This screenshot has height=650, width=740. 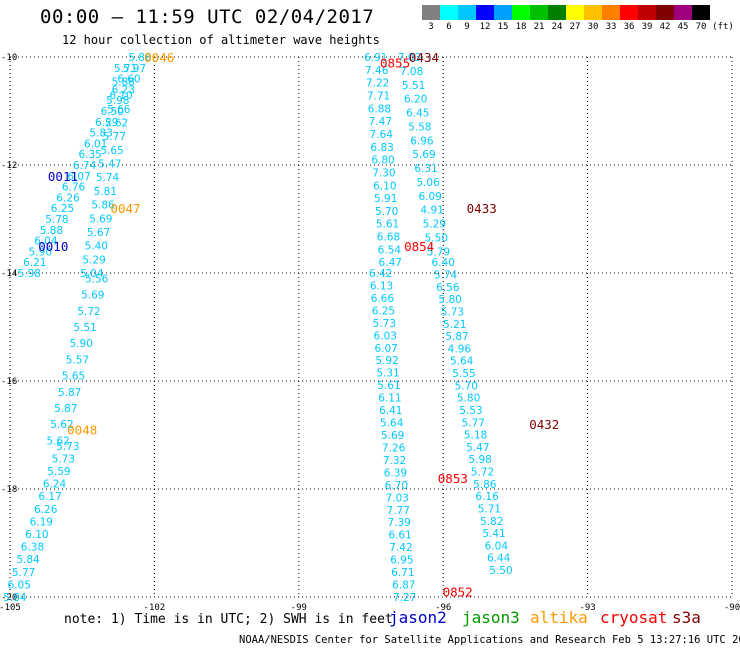 I want to click on page-title: 00:00 – 11:59 UTC 02/04/2017, so click(x=207, y=17).